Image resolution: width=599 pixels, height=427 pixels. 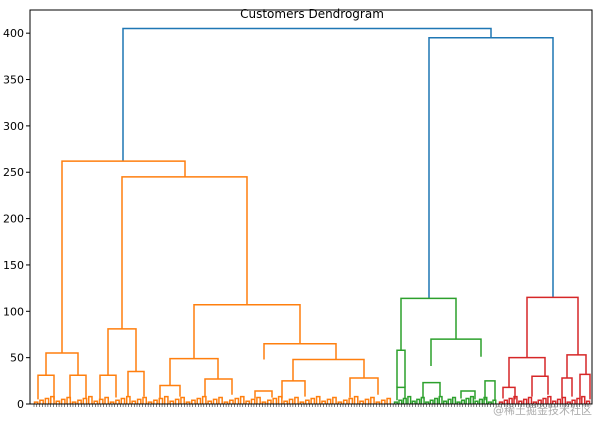 What do you see at coordinates (300, 351) in the screenshot?
I see `link-orange-r2` at bounding box center [300, 351].